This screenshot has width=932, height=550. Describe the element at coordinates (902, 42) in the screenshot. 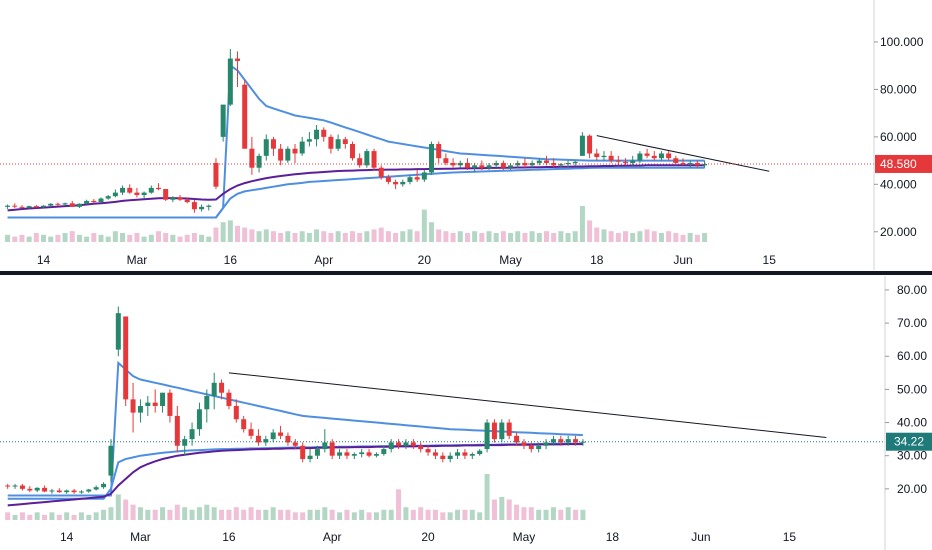

I see `y-tick-label: 100.000` at that location.